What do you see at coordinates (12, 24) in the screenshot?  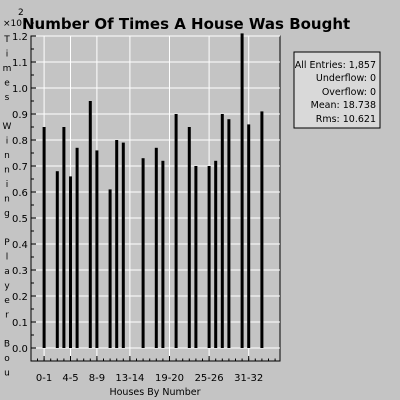 I see `y-exponent-label: ×10` at bounding box center [12, 24].